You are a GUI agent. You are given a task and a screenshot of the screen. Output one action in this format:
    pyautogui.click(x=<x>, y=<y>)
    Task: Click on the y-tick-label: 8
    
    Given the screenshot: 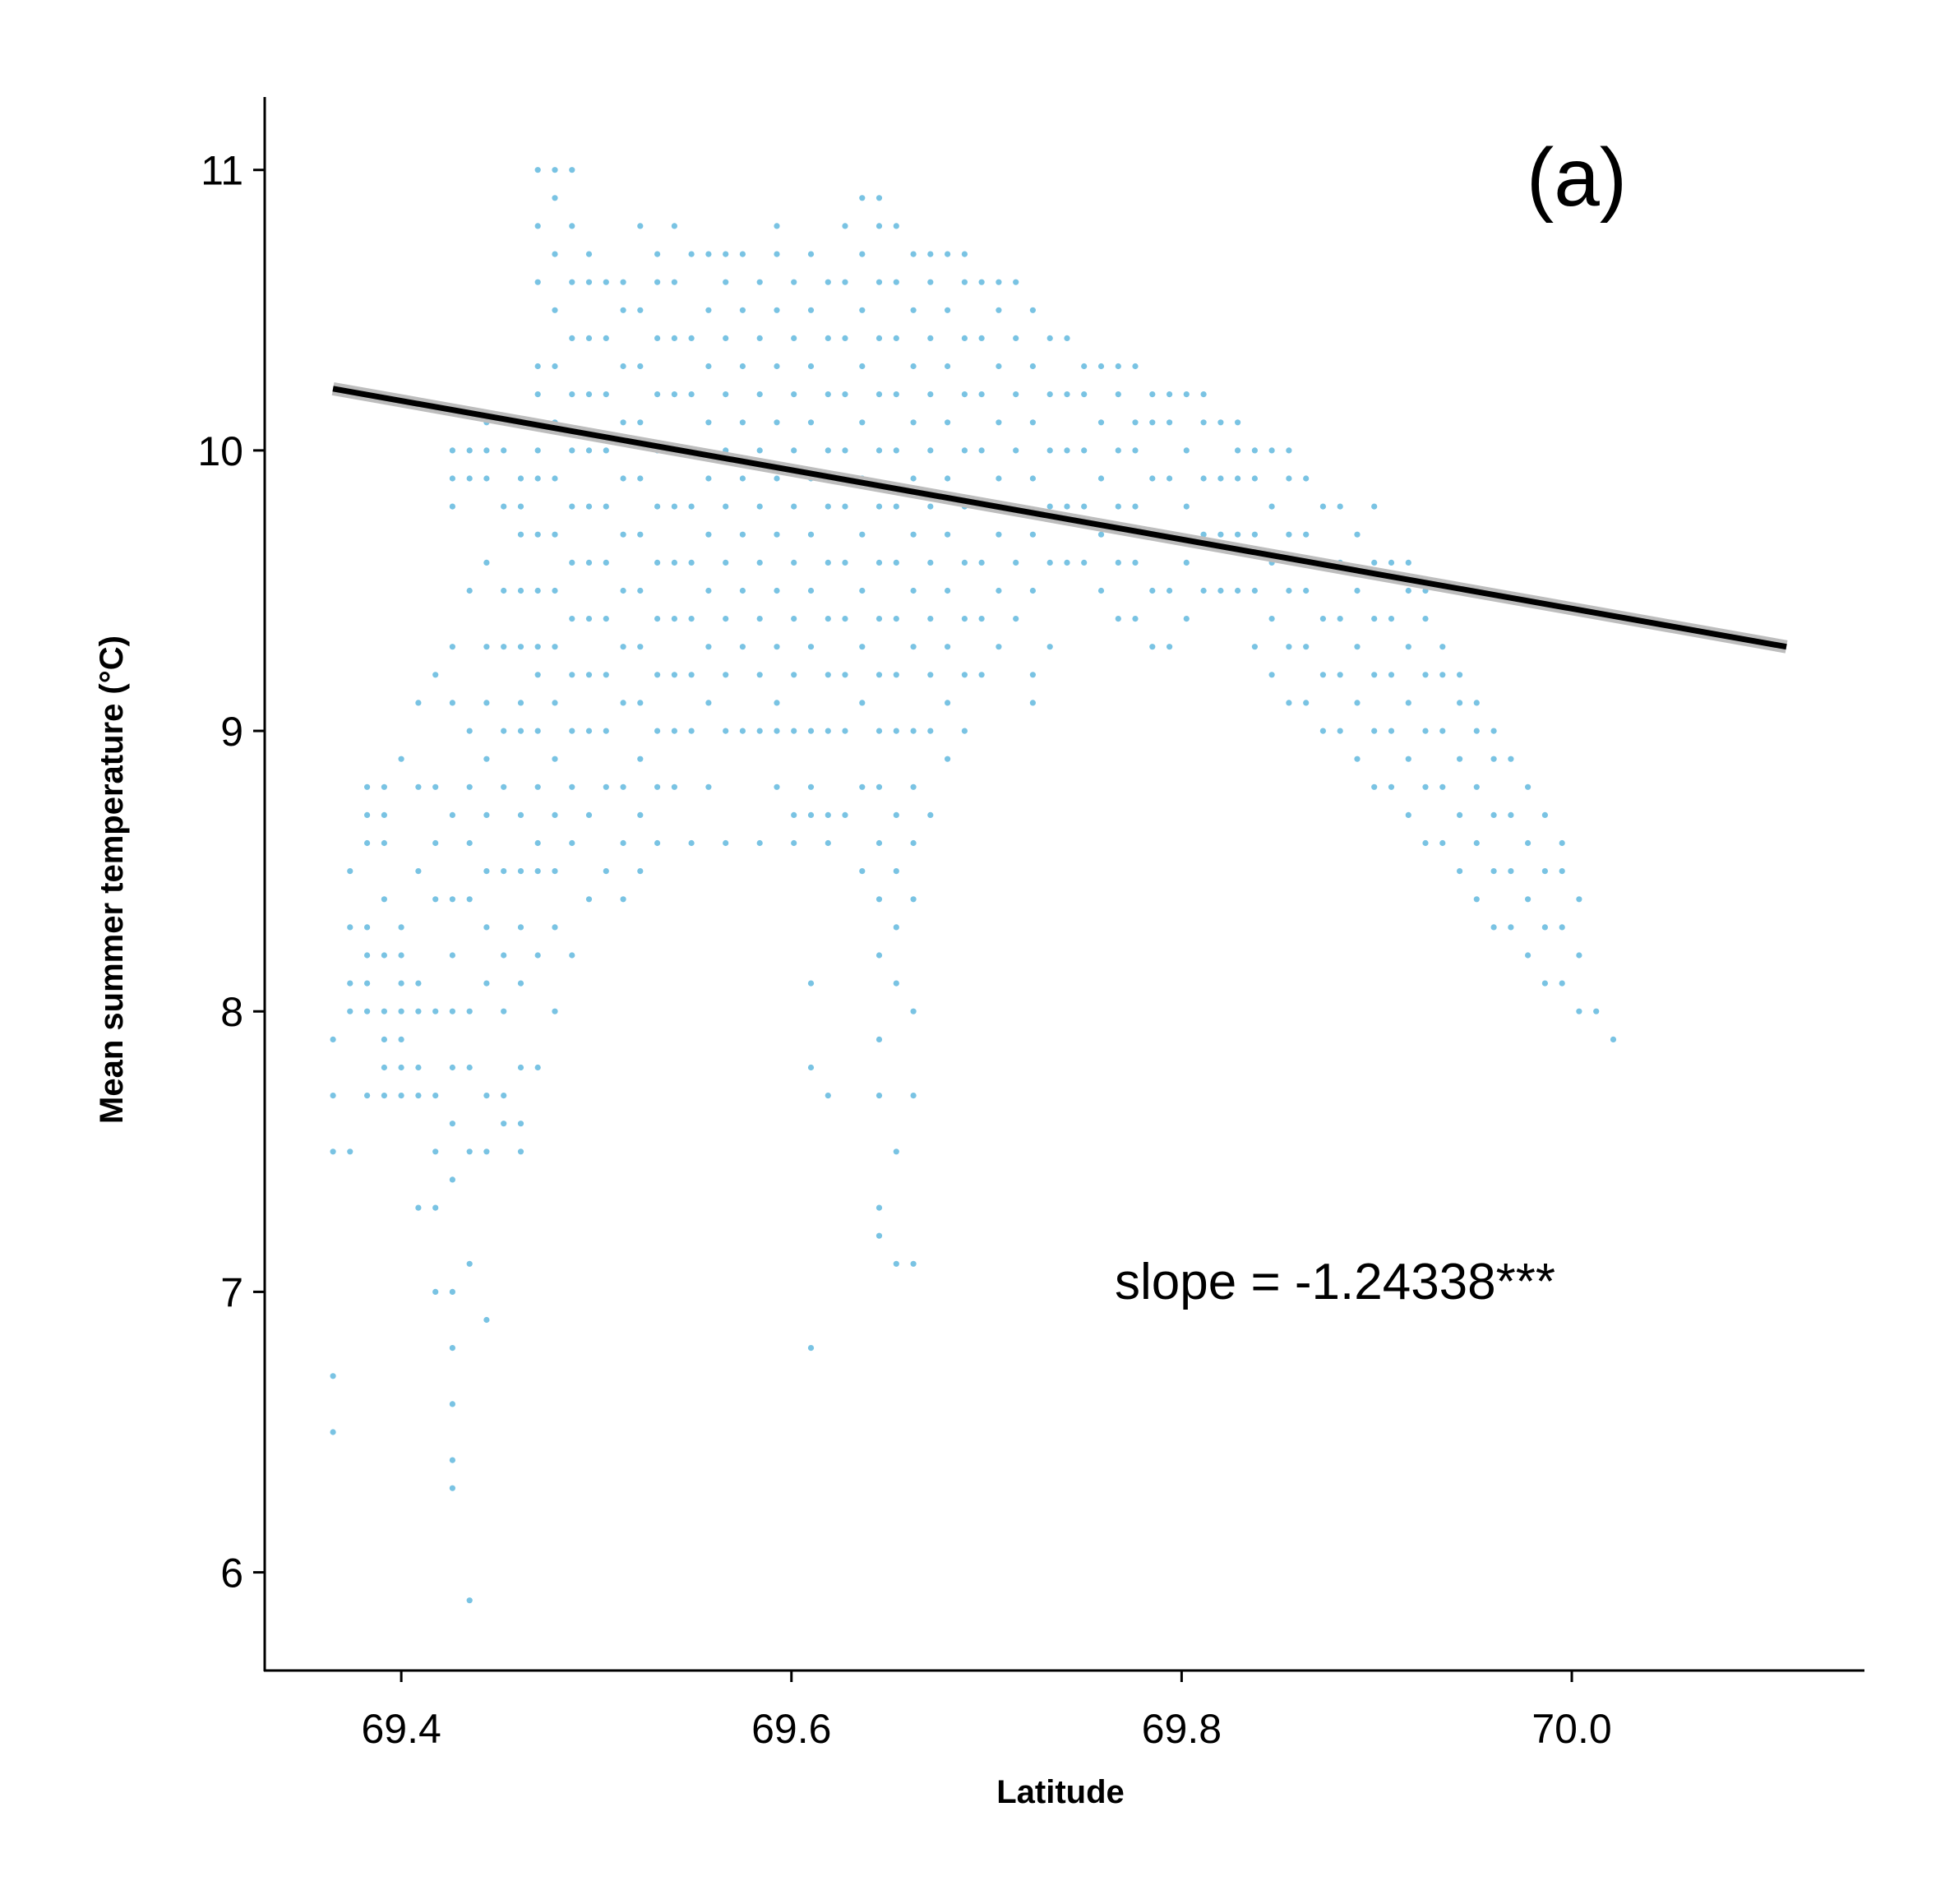 What is the action you would take?
    pyautogui.click(x=232, y=1012)
    